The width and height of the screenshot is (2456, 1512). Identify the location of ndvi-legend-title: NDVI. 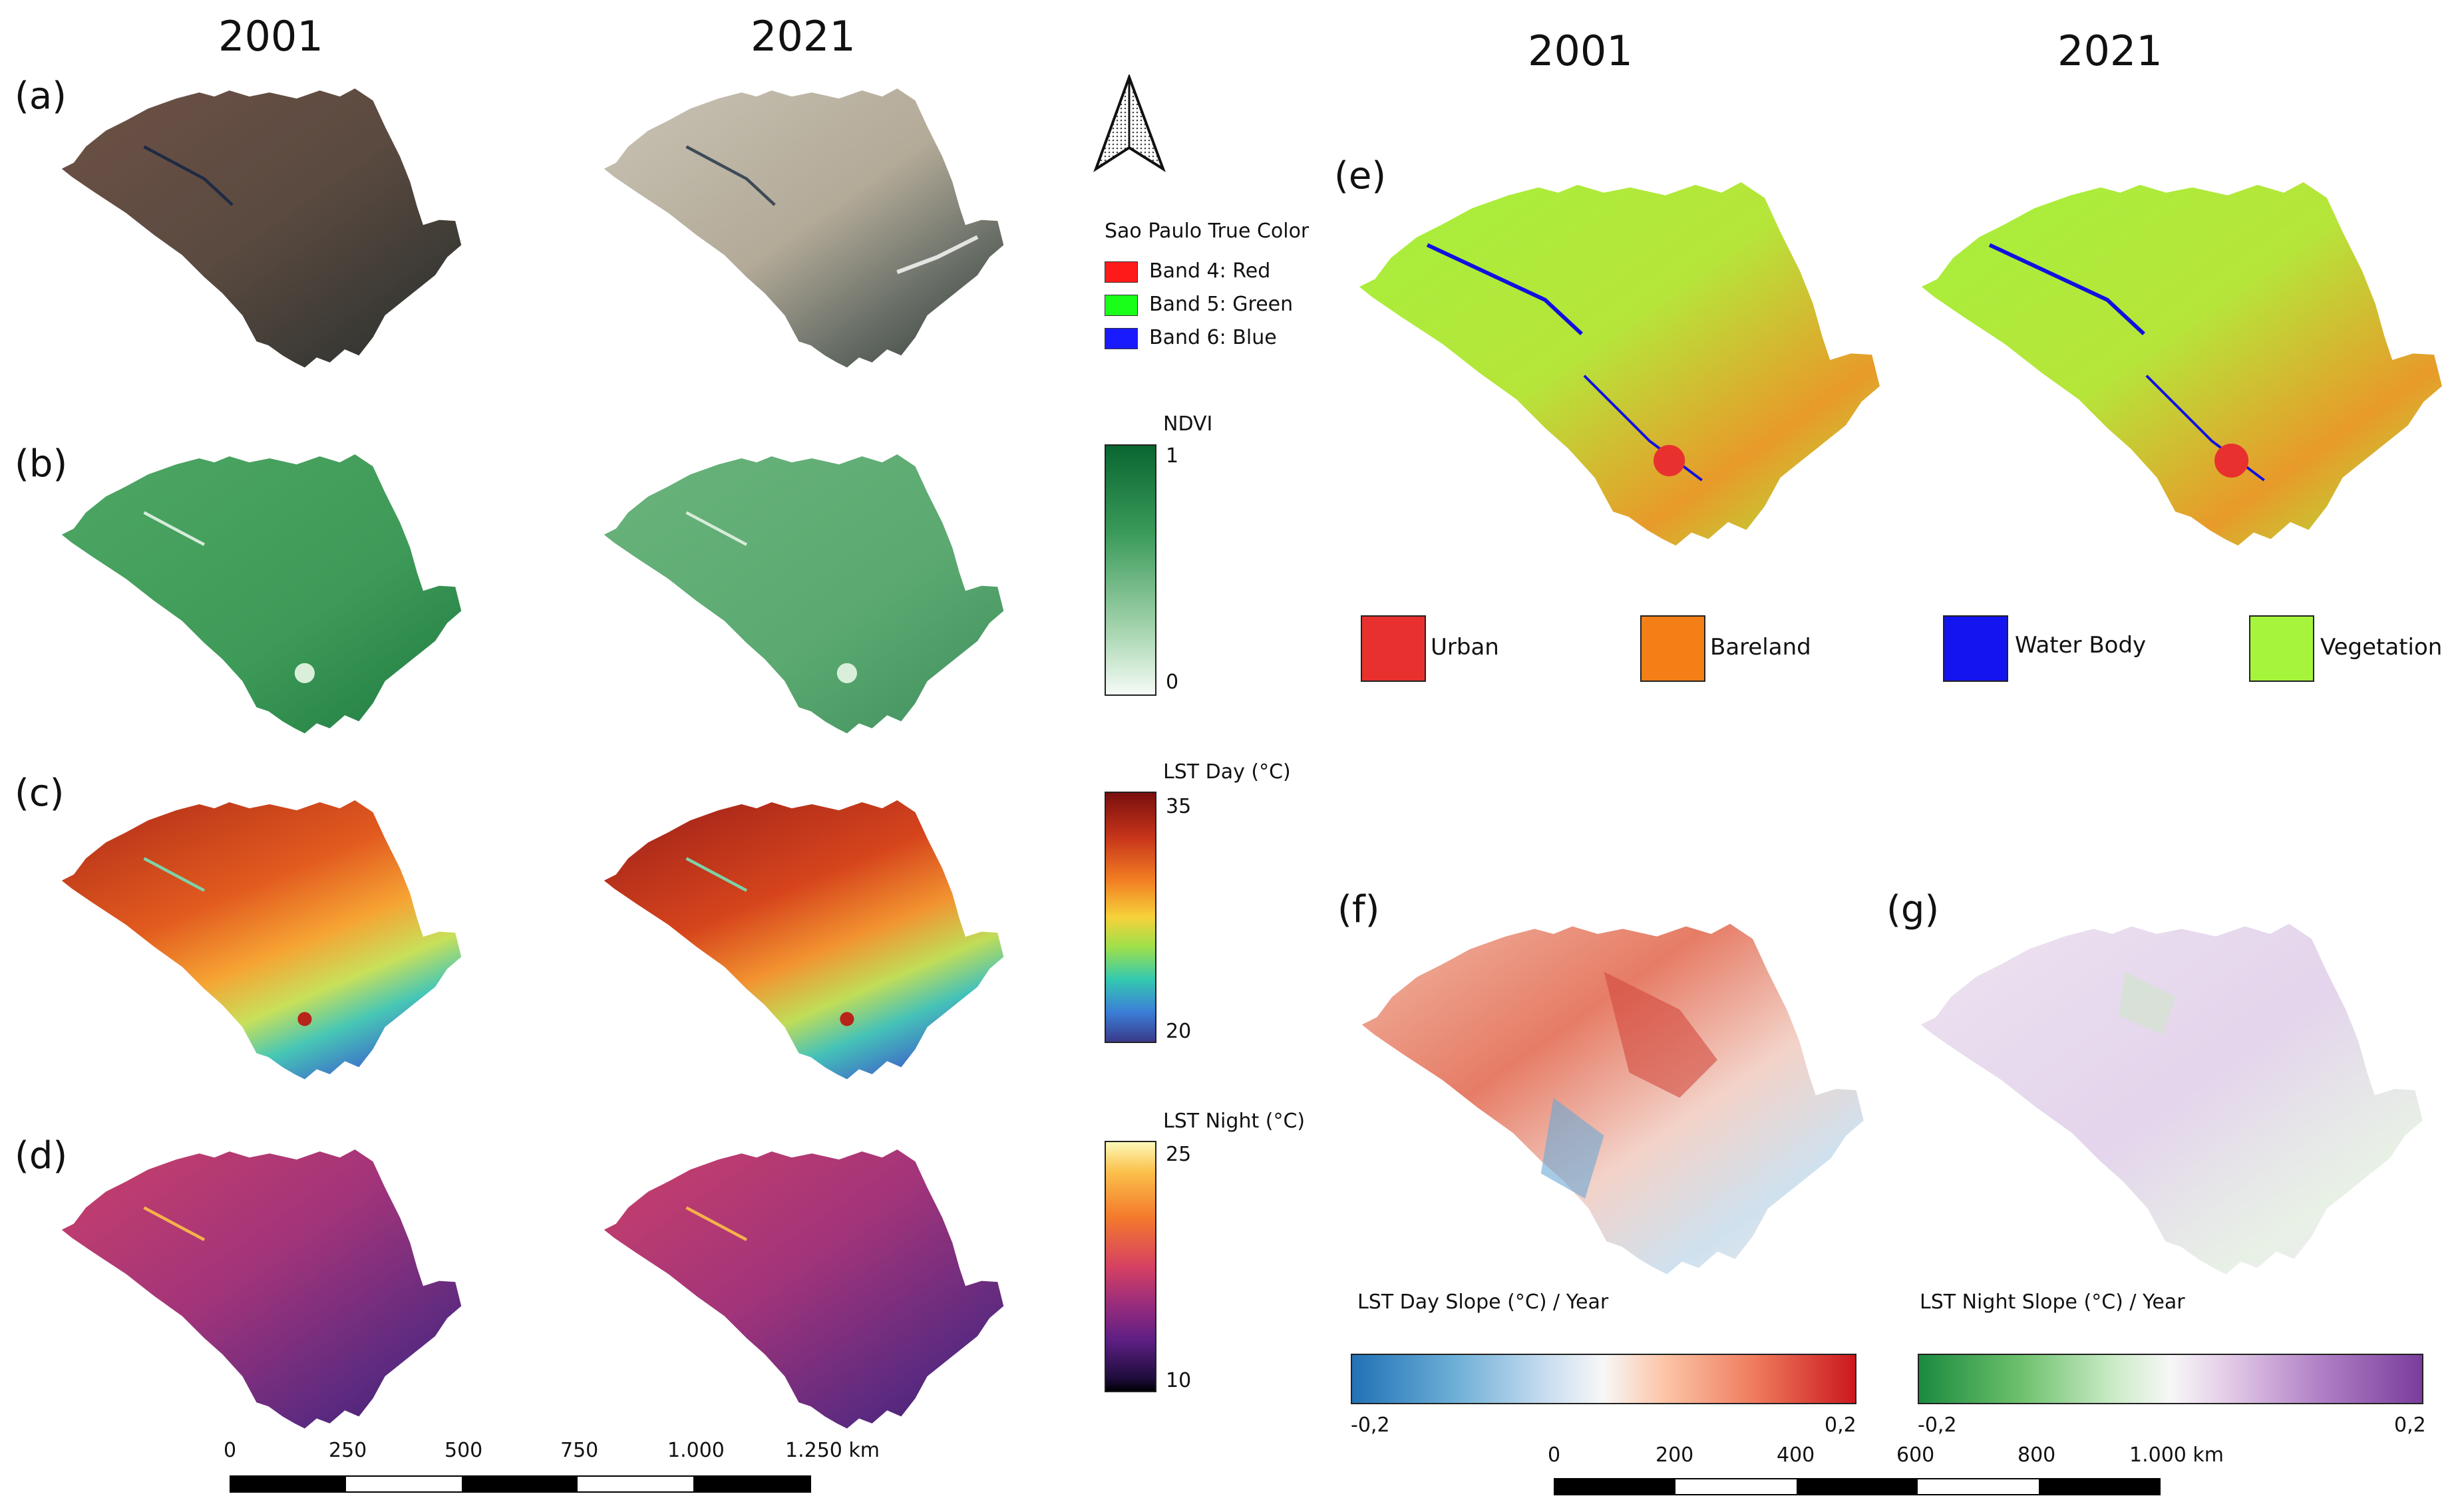
(1188, 424).